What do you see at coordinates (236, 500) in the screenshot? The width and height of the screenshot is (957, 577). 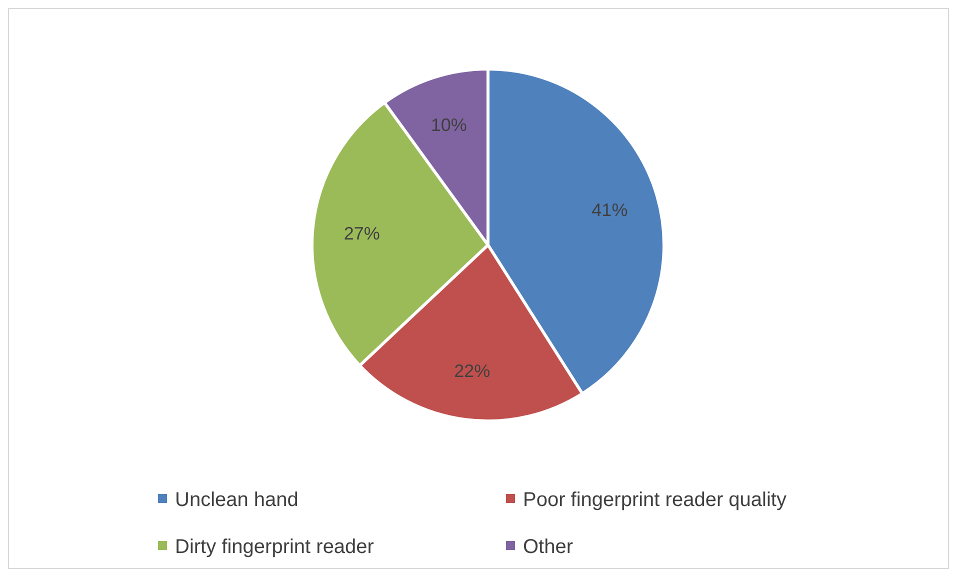 I see `legend-label: Unclean hand` at bounding box center [236, 500].